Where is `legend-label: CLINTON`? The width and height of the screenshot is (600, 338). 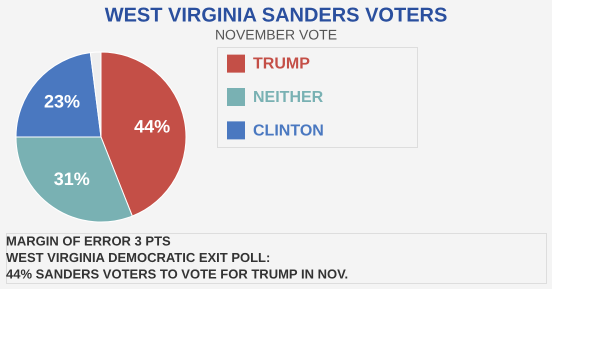
legend-label: CLINTON is located at coordinates (288, 131).